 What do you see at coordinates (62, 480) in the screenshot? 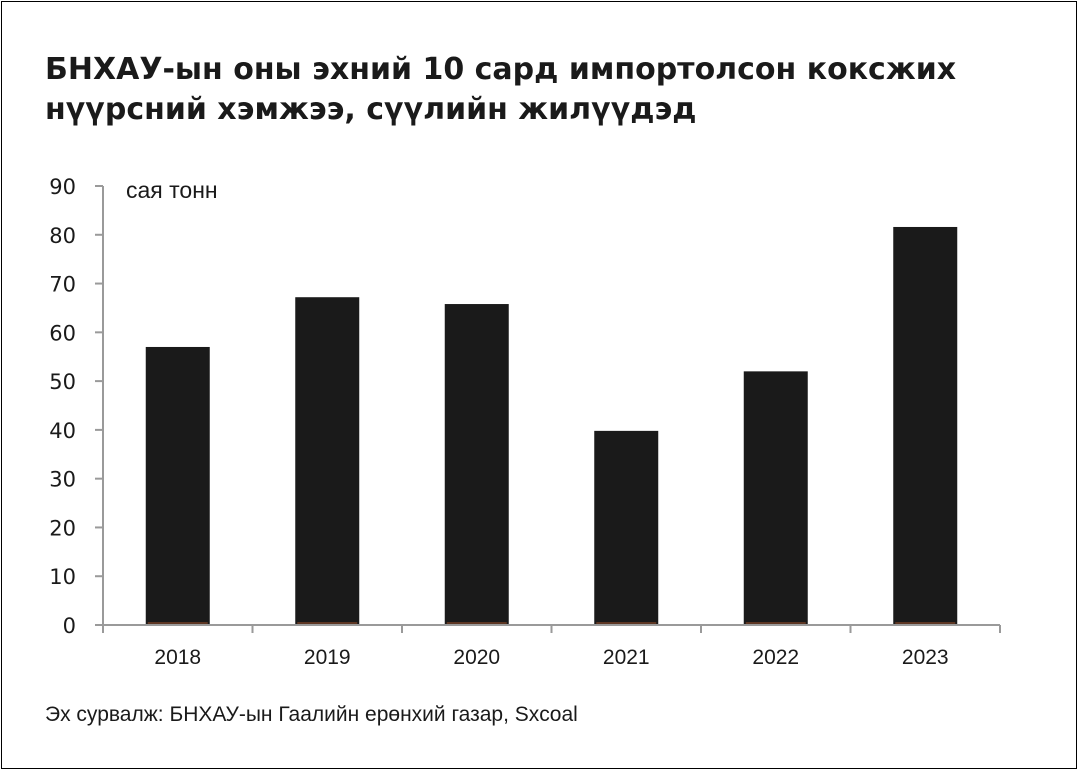
I see `y-tick-label: 30` at bounding box center [62, 480].